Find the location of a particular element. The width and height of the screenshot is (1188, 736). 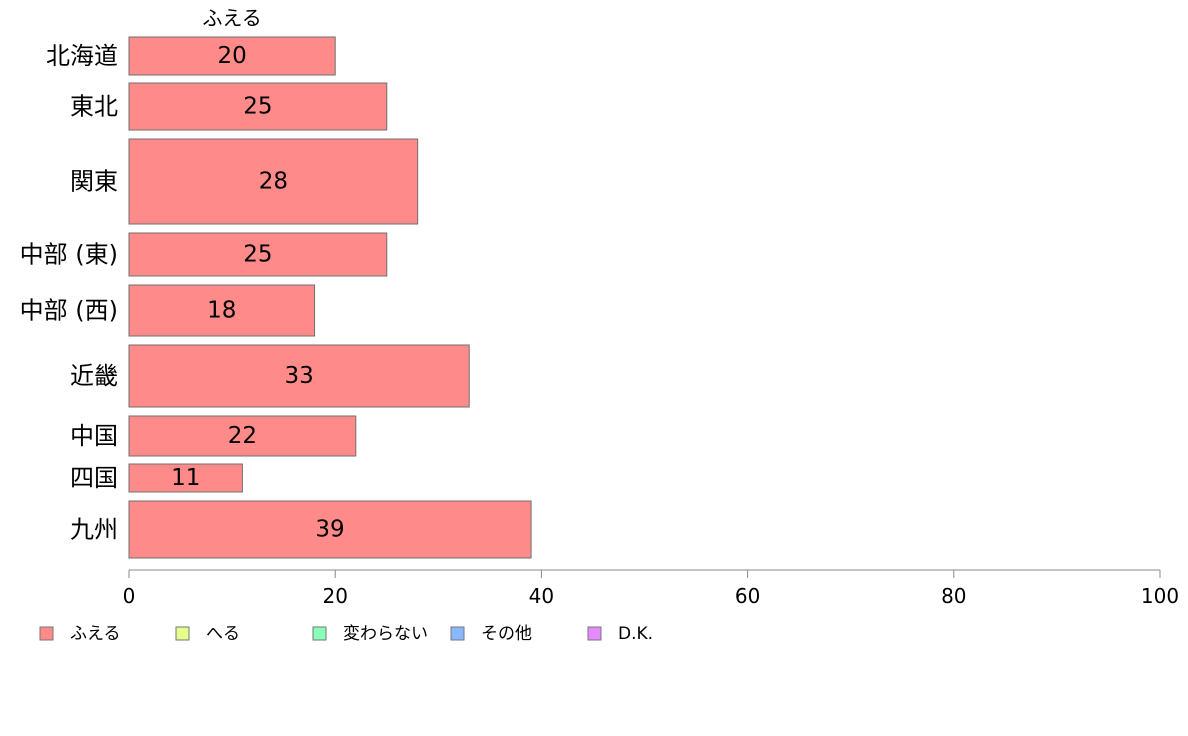

category-label: 近畿 is located at coordinates (94, 376).